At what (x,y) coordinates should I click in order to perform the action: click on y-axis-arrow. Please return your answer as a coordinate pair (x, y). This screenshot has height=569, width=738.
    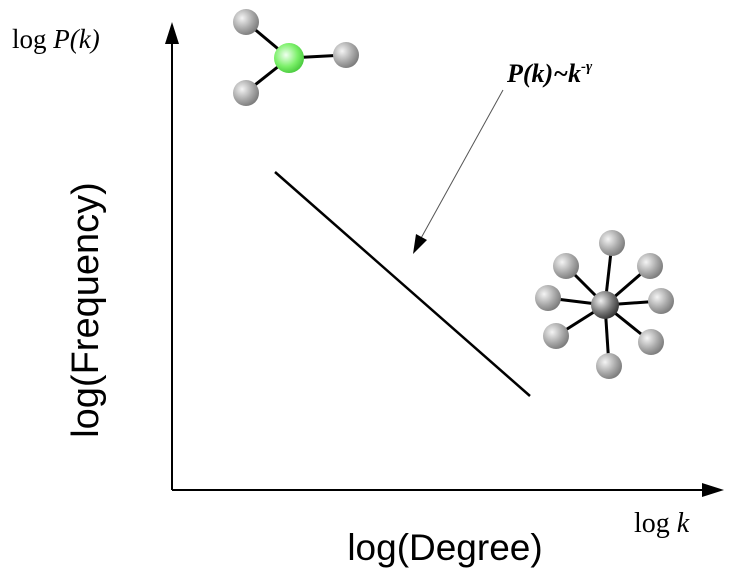
    Looking at the image, I should click on (172, 33).